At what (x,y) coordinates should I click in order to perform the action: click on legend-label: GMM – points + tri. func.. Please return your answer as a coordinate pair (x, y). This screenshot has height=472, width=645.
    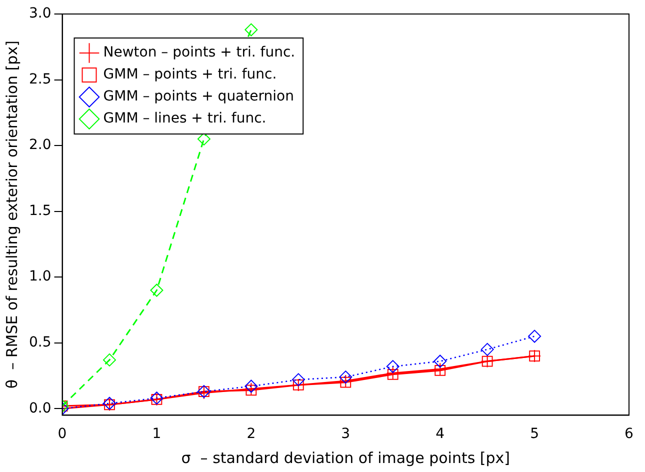
    Looking at the image, I should click on (190, 74).